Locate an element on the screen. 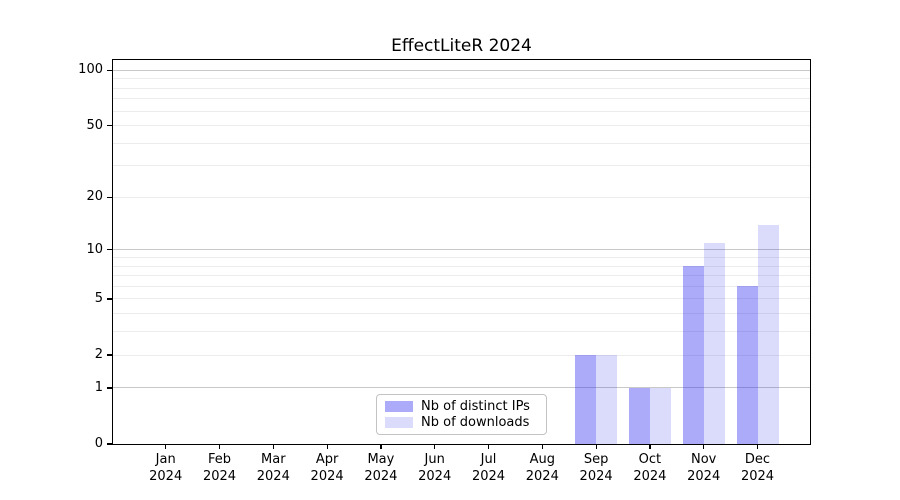 This screenshot has width=900, height=500. legend-label-distinct-ips: Nb of distinct IPs is located at coordinates (475, 406).